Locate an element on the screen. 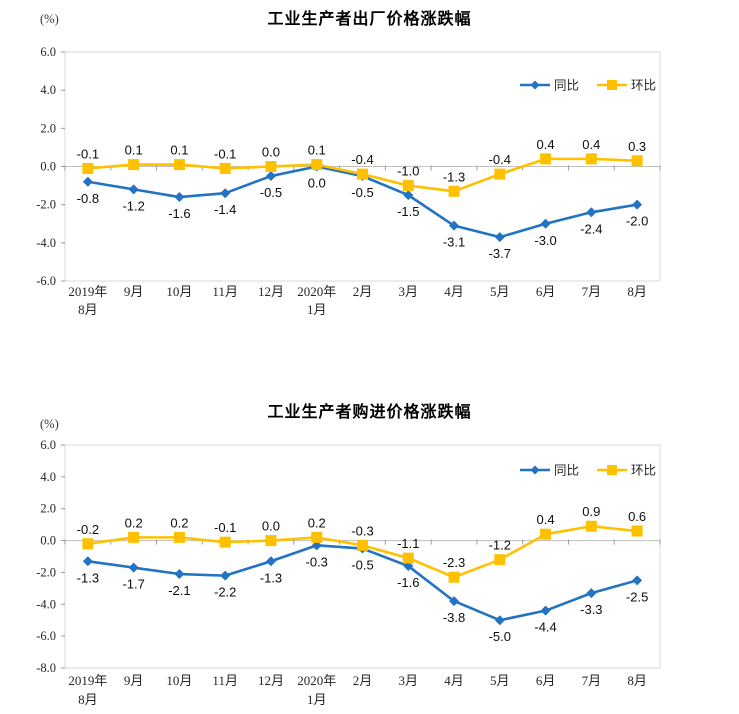  x-axis-label: 6月 is located at coordinates (546, 680).